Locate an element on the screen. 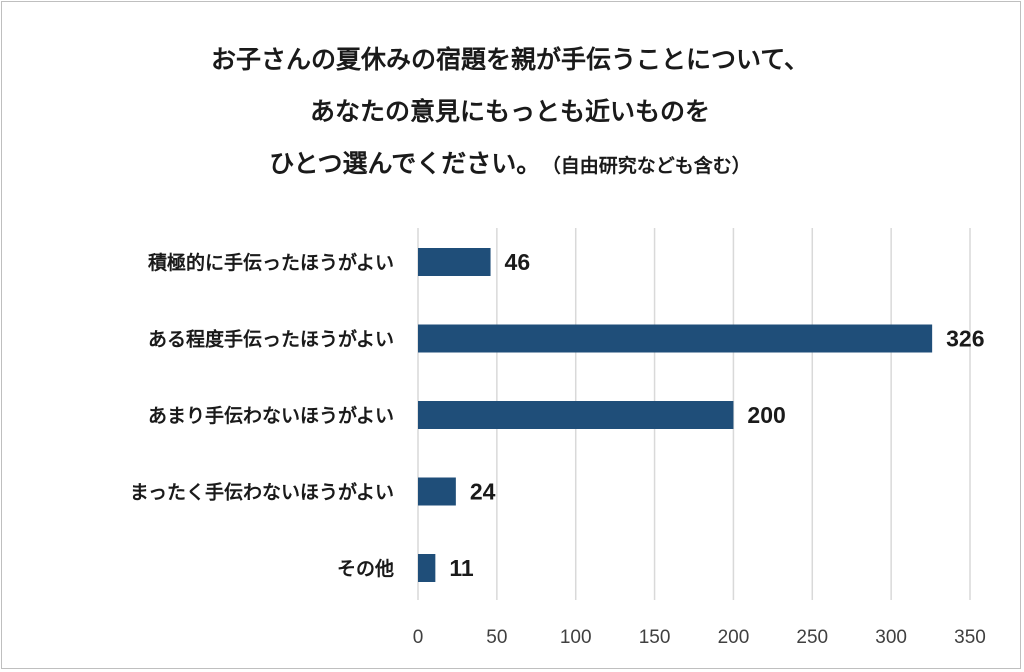 The width and height of the screenshot is (1024, 672). data-label: 11 is located at coordinates (461, 568).